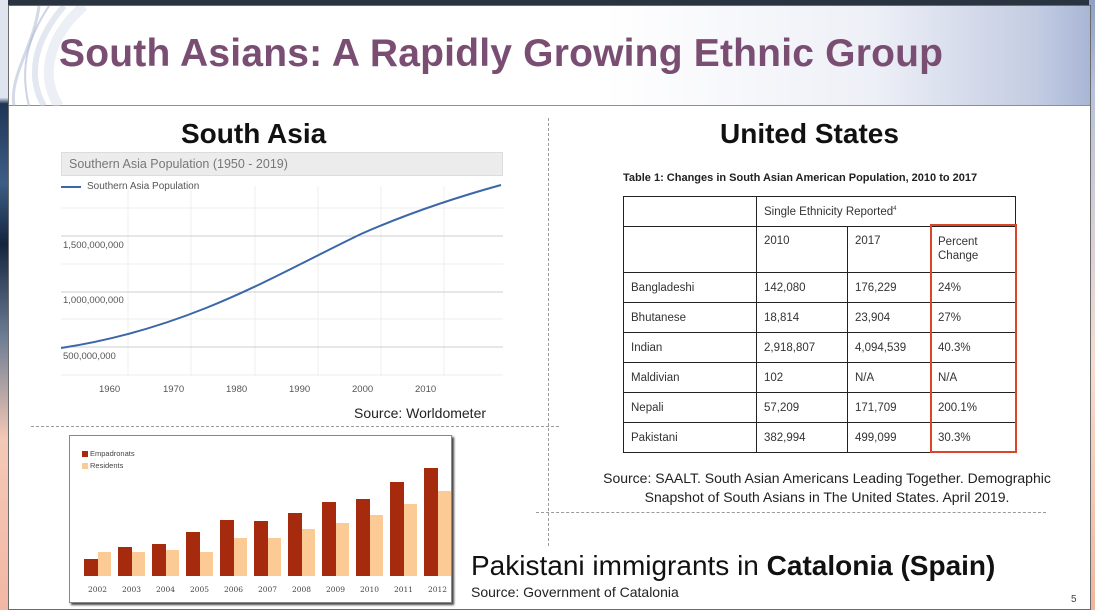 The image size is (1095, 610). What do you see at coordinates (403, 589) in the screenshot?
I see `x-label-2011: 2011` at bounding box center [403, 589].